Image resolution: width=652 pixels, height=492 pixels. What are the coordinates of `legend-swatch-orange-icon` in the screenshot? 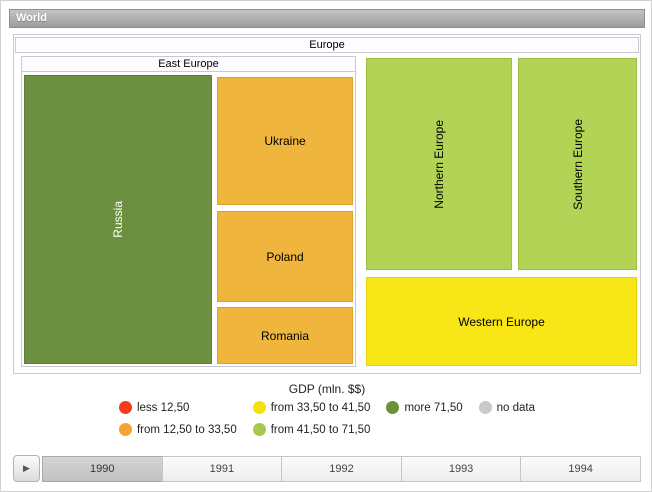 It's located at (125, 429).